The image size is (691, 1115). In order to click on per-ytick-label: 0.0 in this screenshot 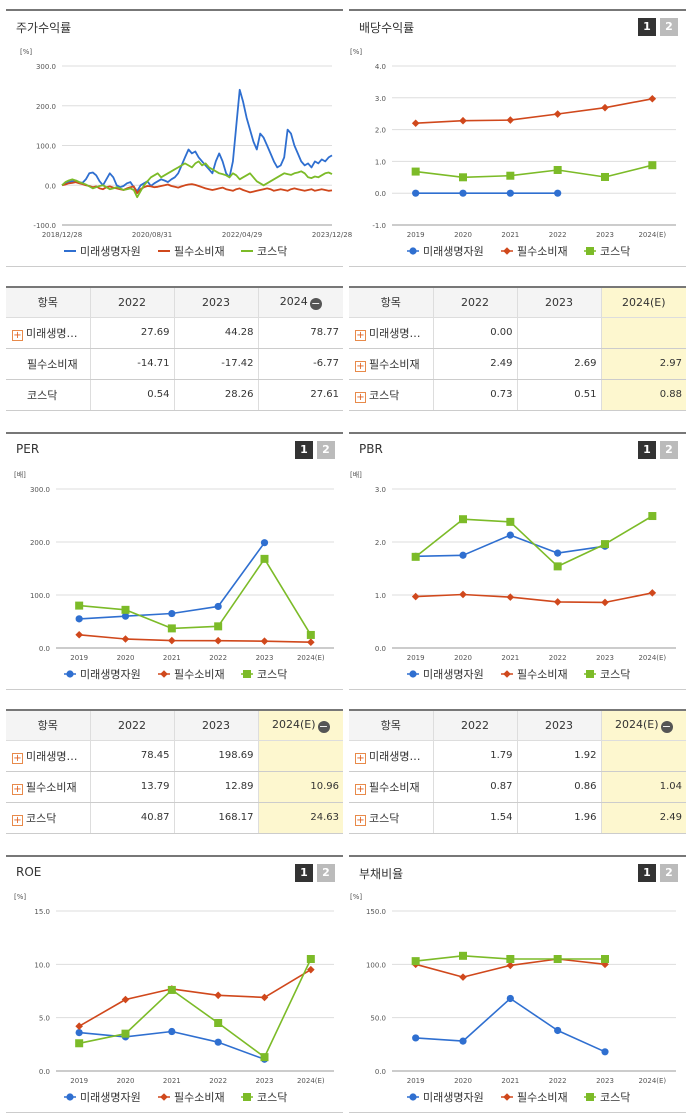, I will do `click(44, 649)`.